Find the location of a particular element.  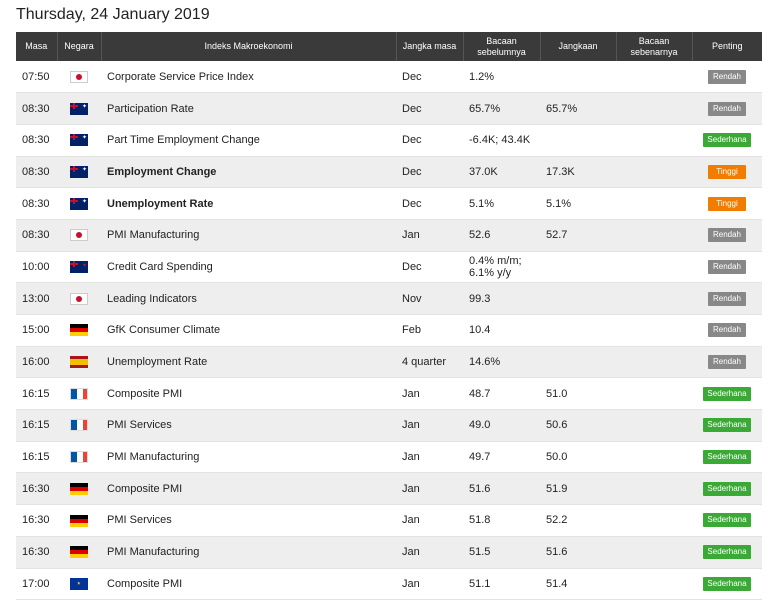

cell-index: Part Time Employment Change is located at coordinates (248, 140).